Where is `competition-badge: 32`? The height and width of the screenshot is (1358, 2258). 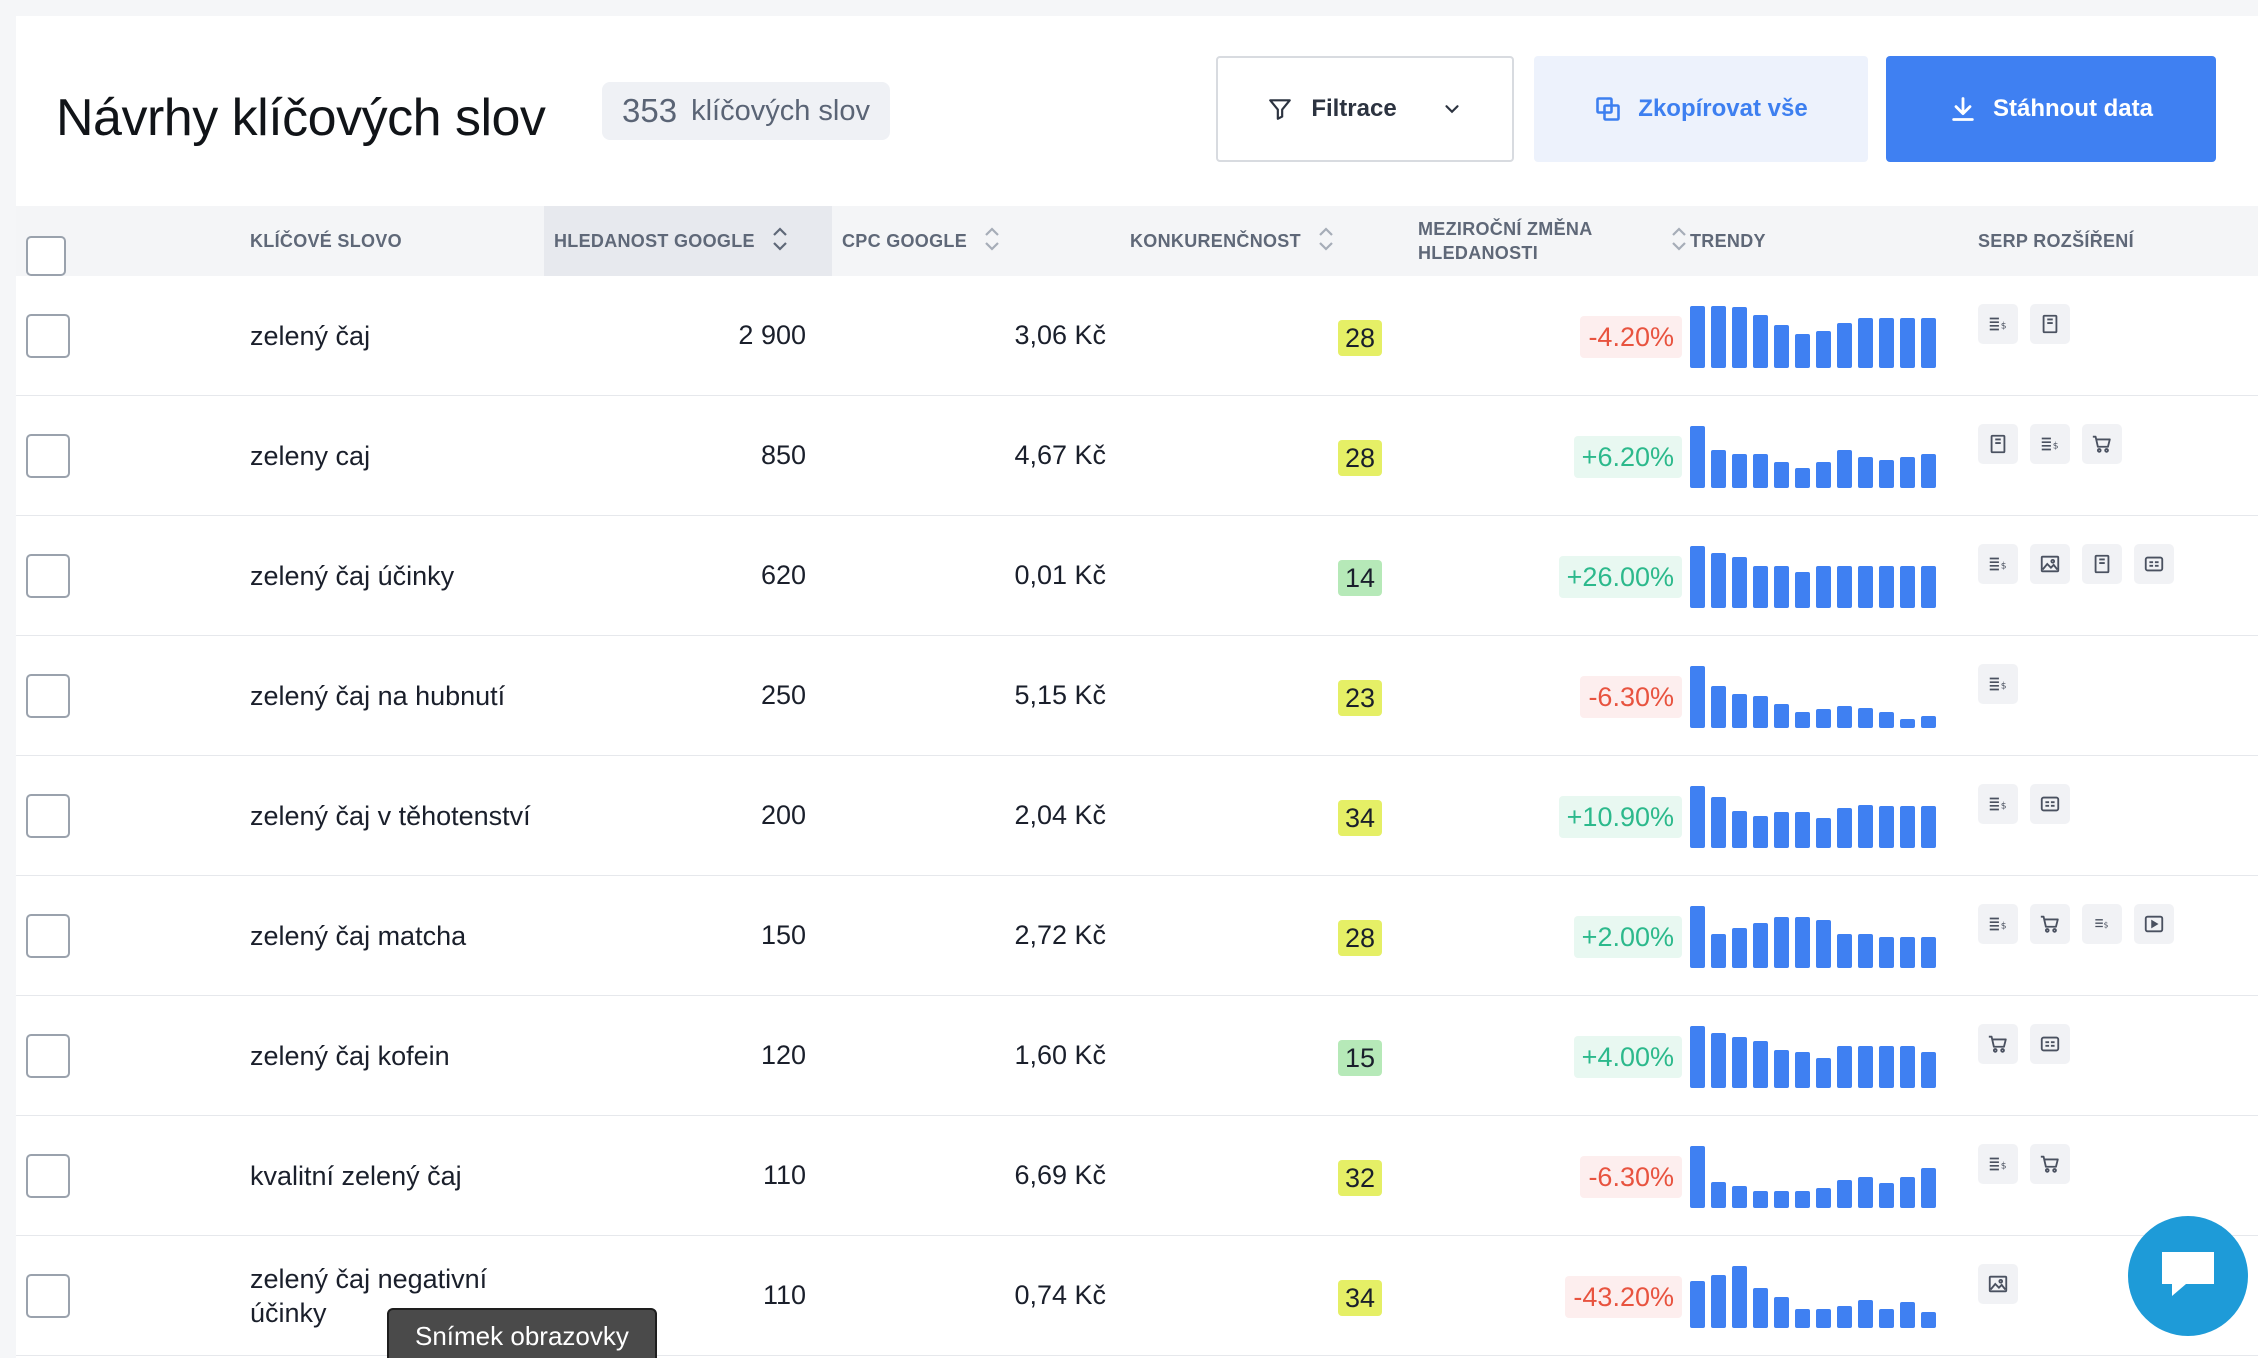 competition-badge: 32 is located at coordinates (1360, 1178).